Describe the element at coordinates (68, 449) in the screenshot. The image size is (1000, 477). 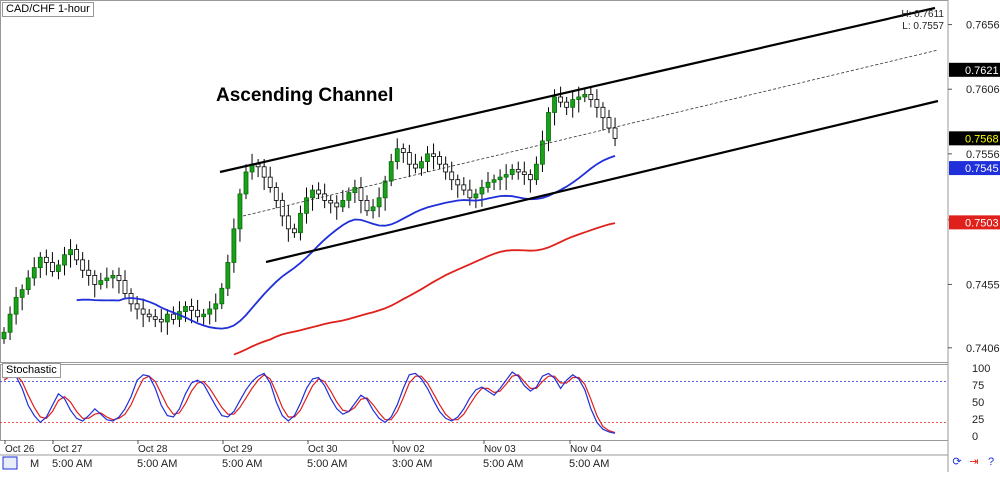
I see `x-tick-label-date: Oct 27` at that location.